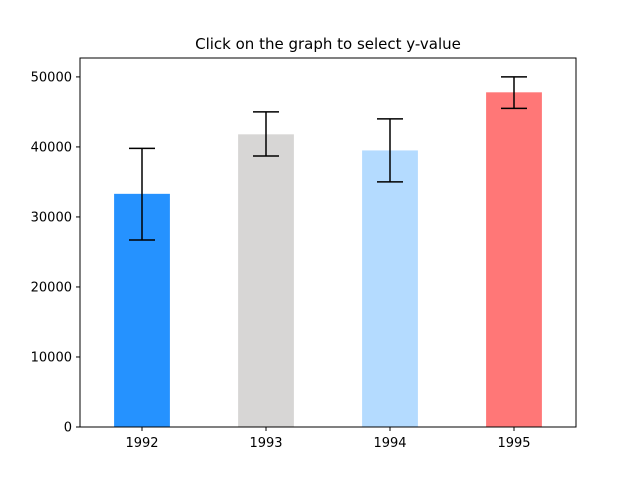  What do you see at coordinates (389, 443) in the screenshot?
I see `x-tick-label-1994: 1994` at bounding box center [389, 443].